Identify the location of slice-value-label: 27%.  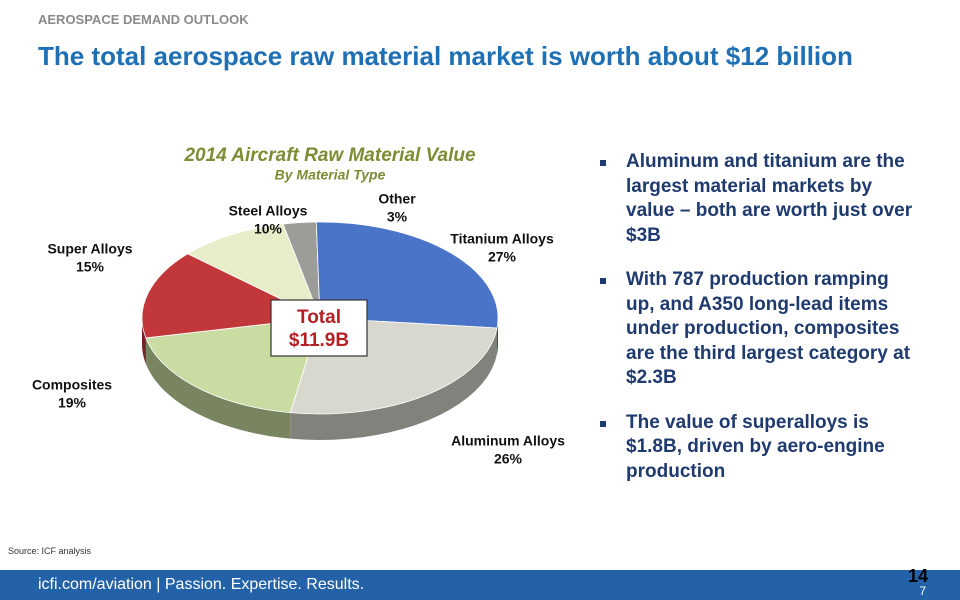
(502, 257).